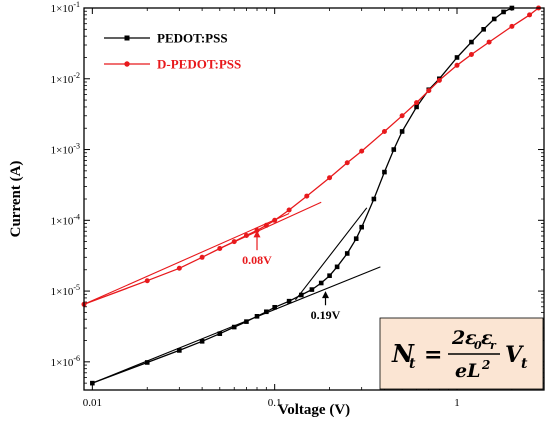 The height and width of the screenshot is (428, 550). Describe the element at coordinates (199, 64) in the screenshot. I see `legend-label: D-PEDOT:PSS` at that location.